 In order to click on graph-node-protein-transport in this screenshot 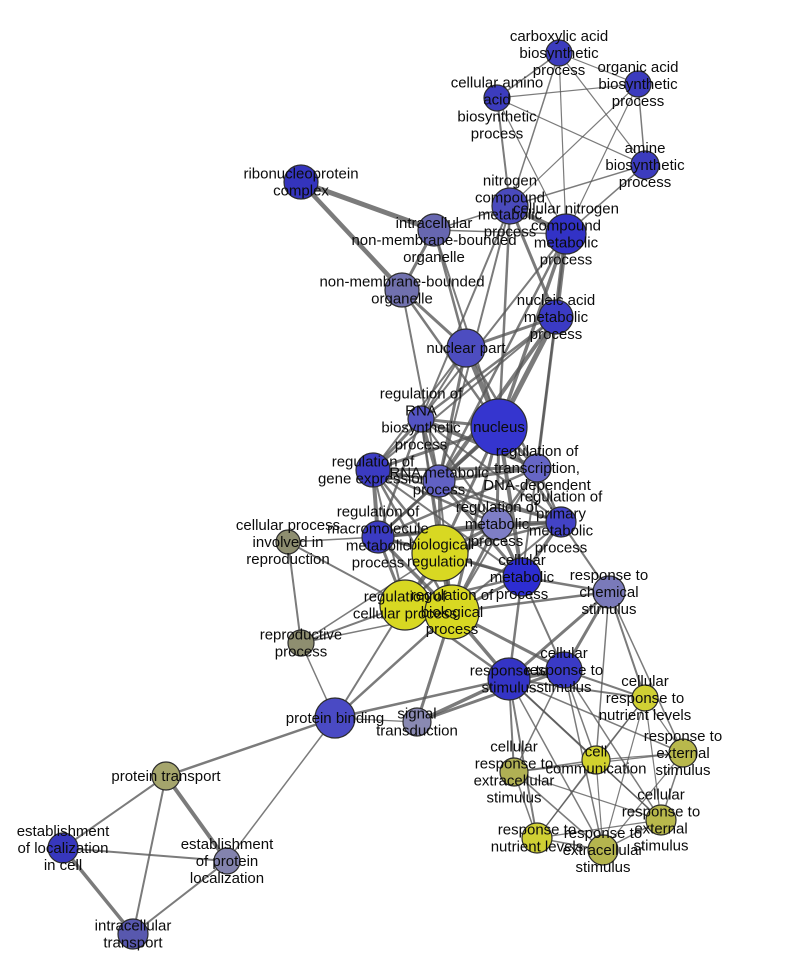, I will do `click(166, 776)`.